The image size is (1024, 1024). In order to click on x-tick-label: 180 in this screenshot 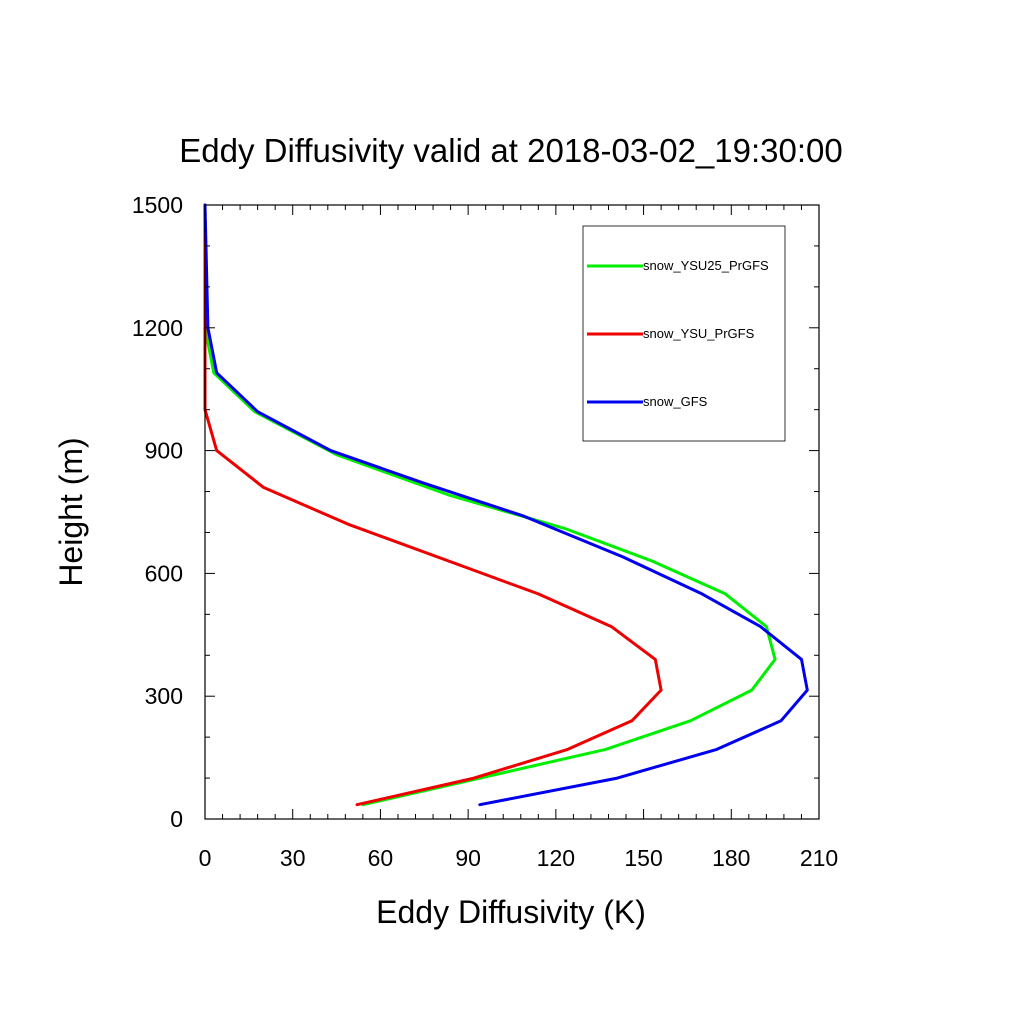, I will do `click(731, 858)`.